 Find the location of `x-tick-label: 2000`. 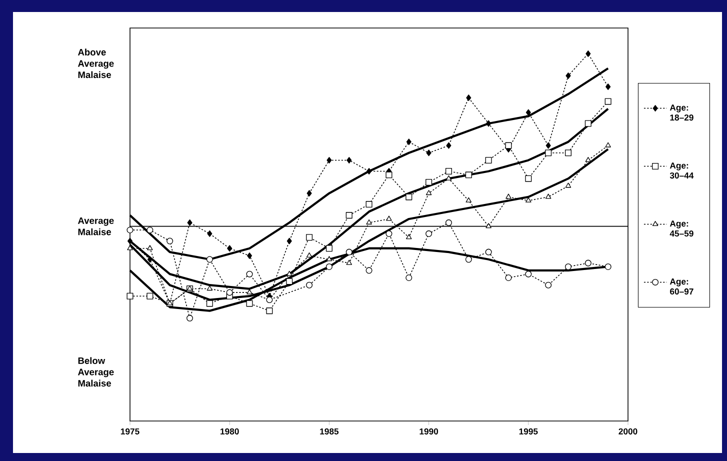

x-tick-label: 2000 is located at coordinates (628, 431).